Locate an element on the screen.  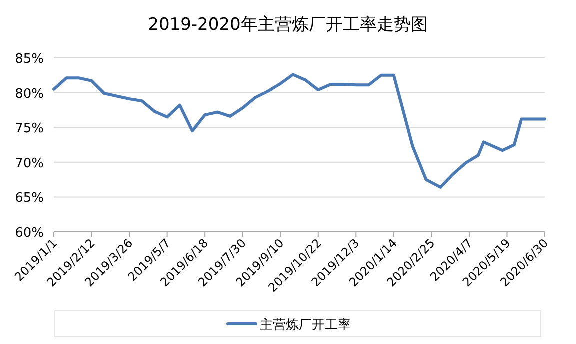
y-tick-label: 70% is located at coordinates (29, 164).